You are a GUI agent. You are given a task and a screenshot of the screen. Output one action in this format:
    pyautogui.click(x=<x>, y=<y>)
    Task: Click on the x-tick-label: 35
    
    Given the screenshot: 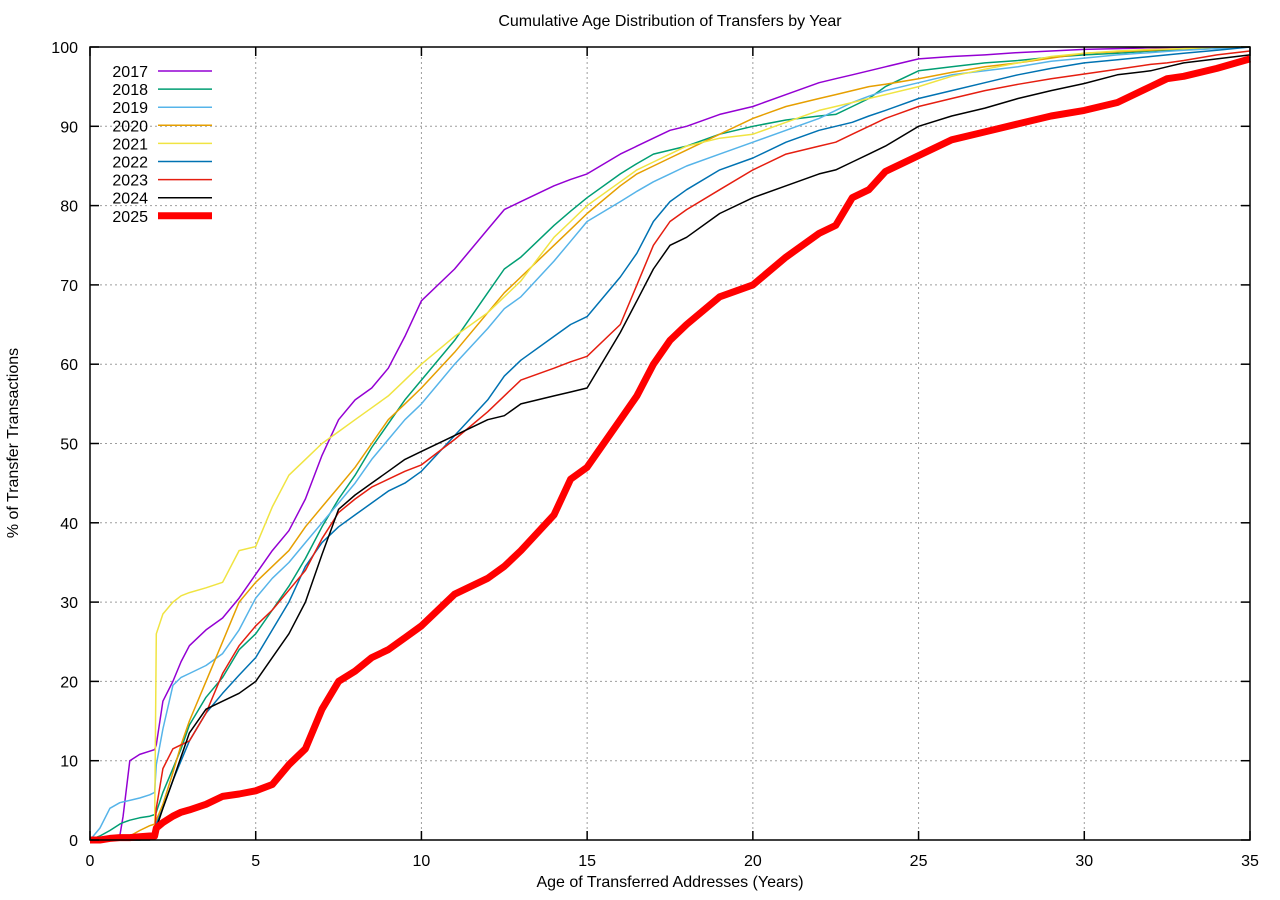 What is the action you would take?
    pyautogui.click(x=1250, y=861)
    